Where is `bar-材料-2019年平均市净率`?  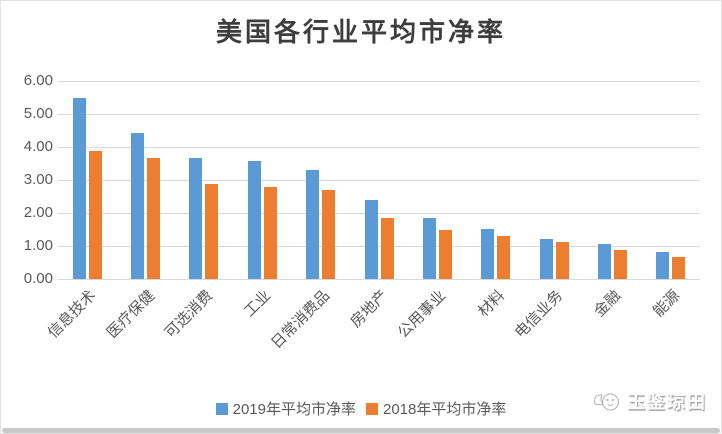 bar-材料-2019年平均市净率 is located at coordinates (488, 253).